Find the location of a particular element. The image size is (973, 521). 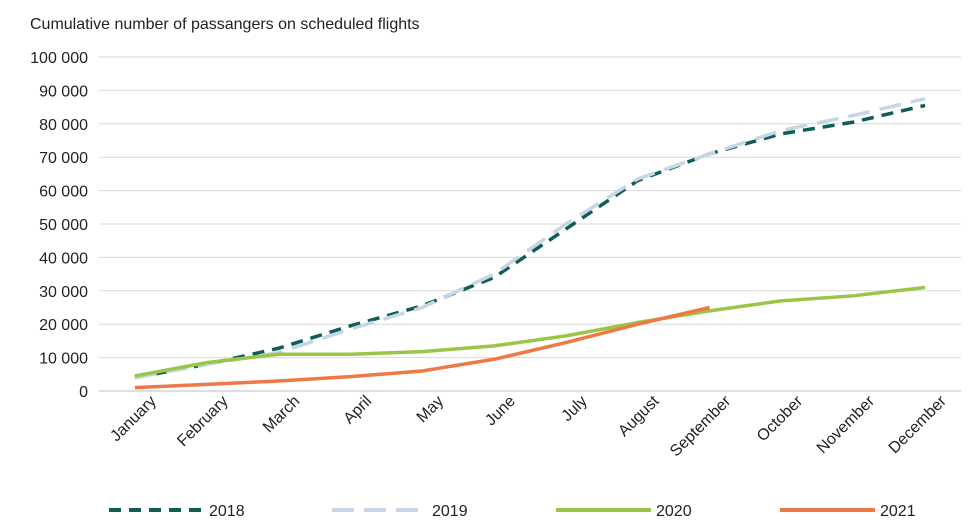

x-tick-label: June is located at coordinates (500, 411).